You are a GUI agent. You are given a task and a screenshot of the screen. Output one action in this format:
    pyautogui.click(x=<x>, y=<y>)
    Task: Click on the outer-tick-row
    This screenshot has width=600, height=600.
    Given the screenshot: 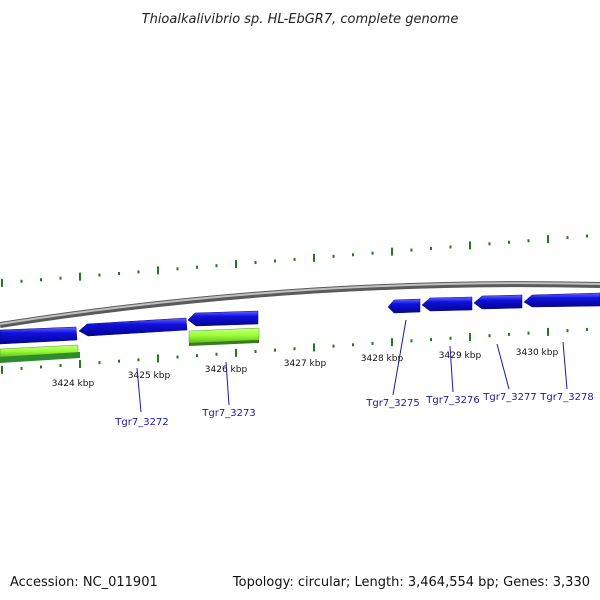 What is the action you would take?
    pyautogui.click(x=294, y=260)
    